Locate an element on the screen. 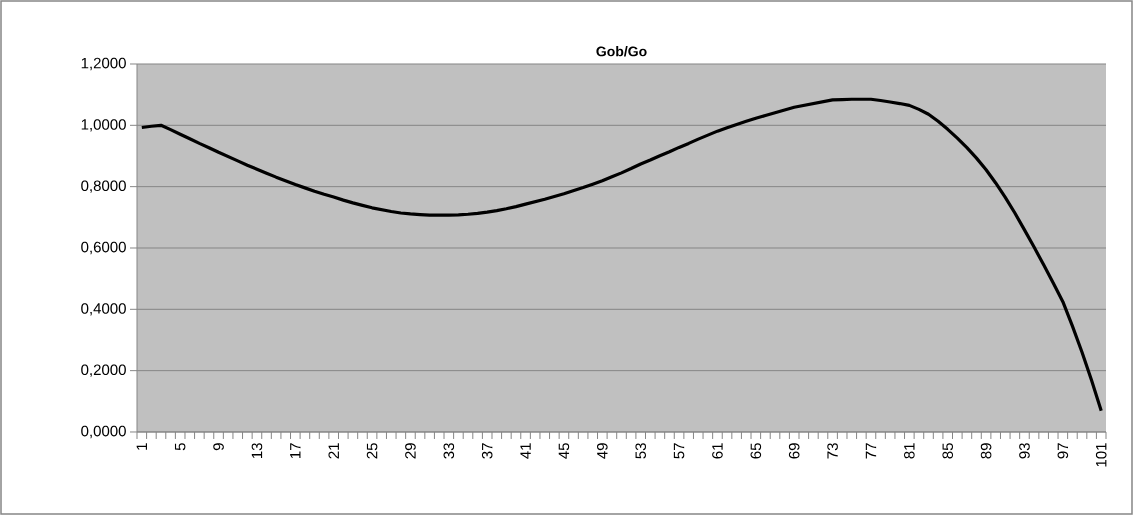 The height and width of the screenshot is (515, 1133). x-tick-label: 81 is located at coordinates (909, 451).